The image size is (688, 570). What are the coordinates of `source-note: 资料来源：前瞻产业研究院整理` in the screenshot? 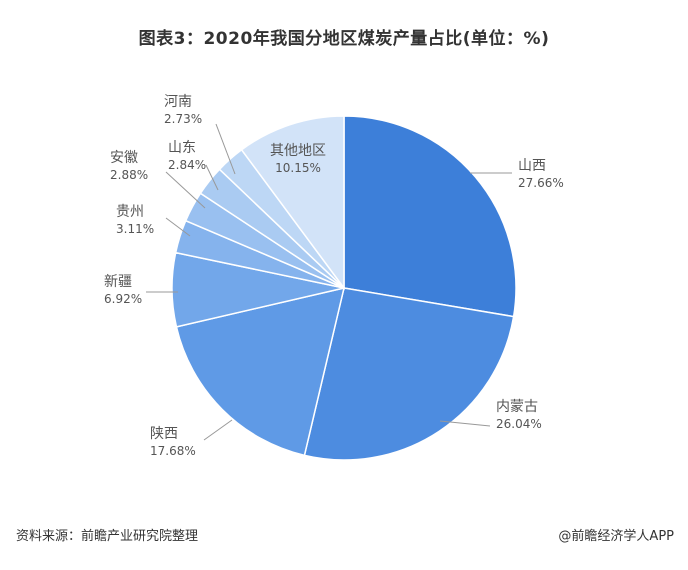 It's located at (107, 536).